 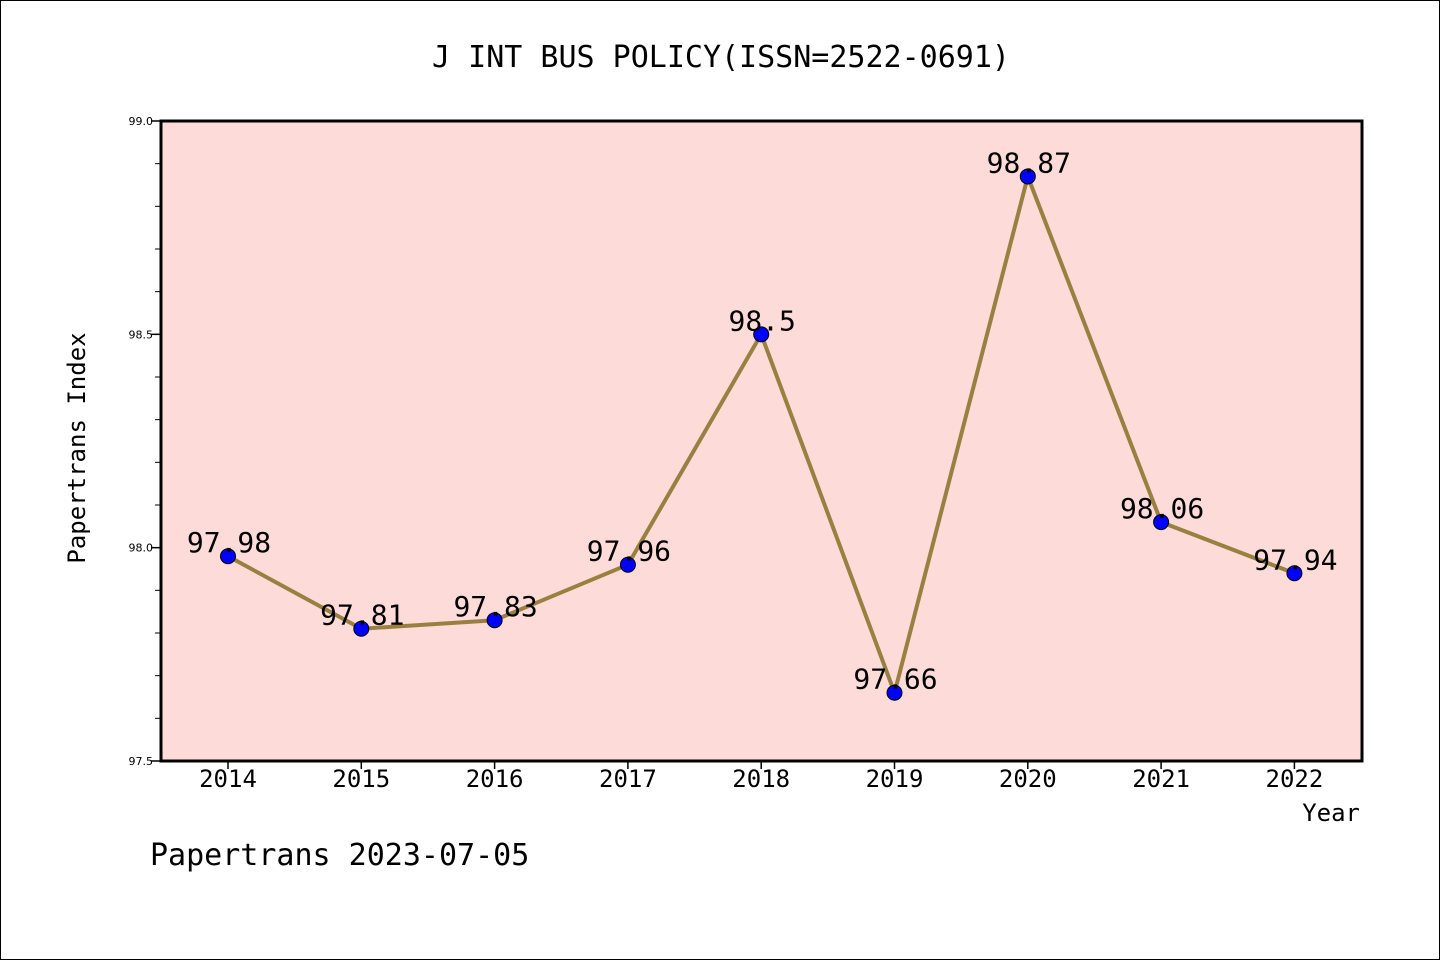 I want to click on y-tick-label: 98.5, so click(x=141, y=334).